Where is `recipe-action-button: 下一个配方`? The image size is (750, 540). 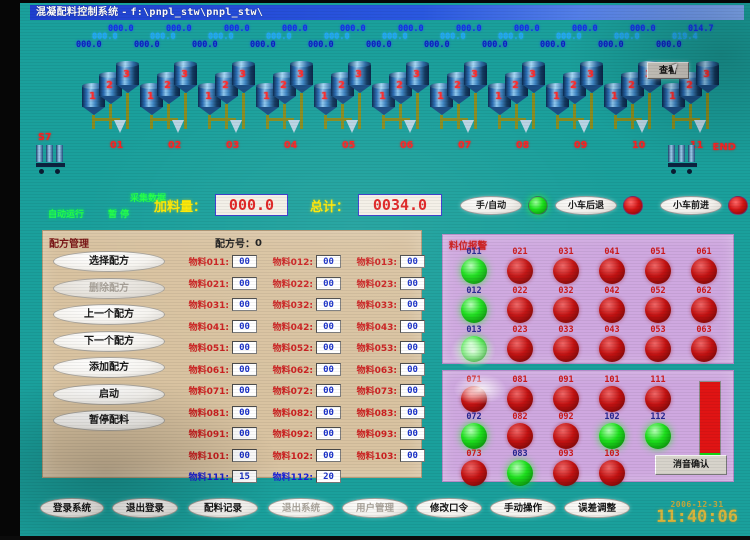
recipe-action-button: 下一个配方 is located at coordinates (109, 341).